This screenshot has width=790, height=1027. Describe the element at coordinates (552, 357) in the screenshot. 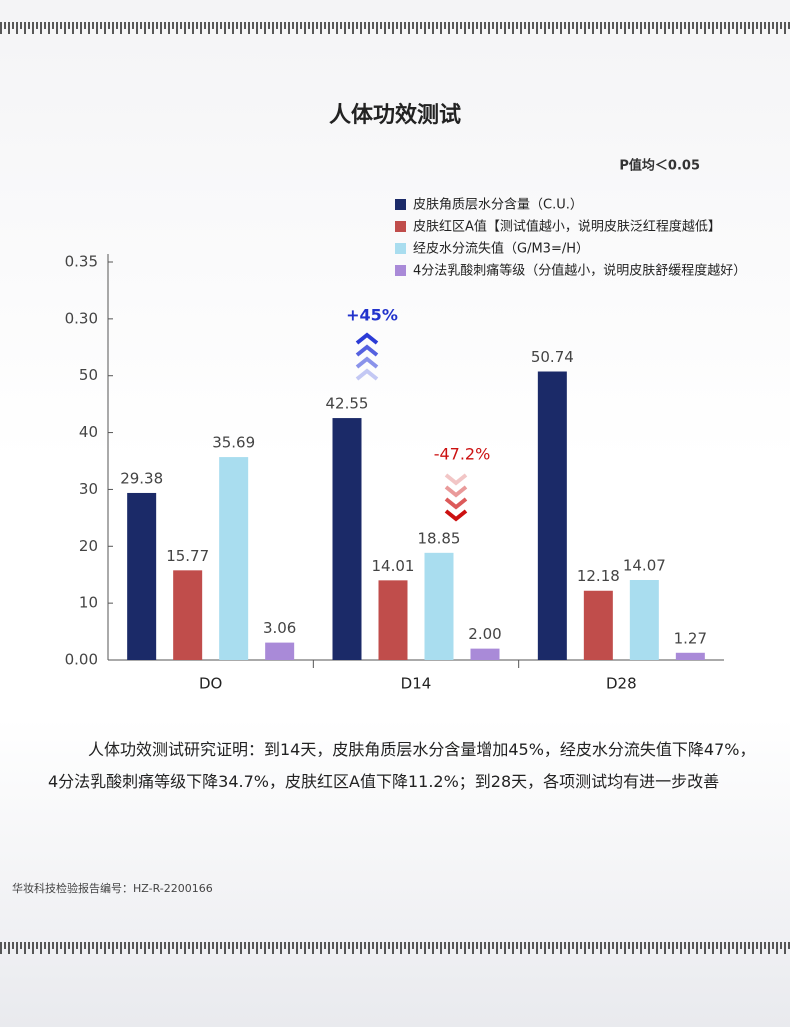

I see `value-label: 50.74` at that location.